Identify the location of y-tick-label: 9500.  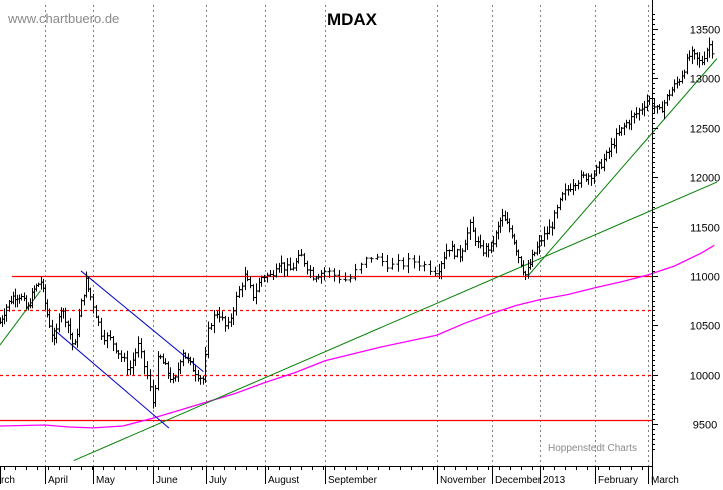
(705, 426).